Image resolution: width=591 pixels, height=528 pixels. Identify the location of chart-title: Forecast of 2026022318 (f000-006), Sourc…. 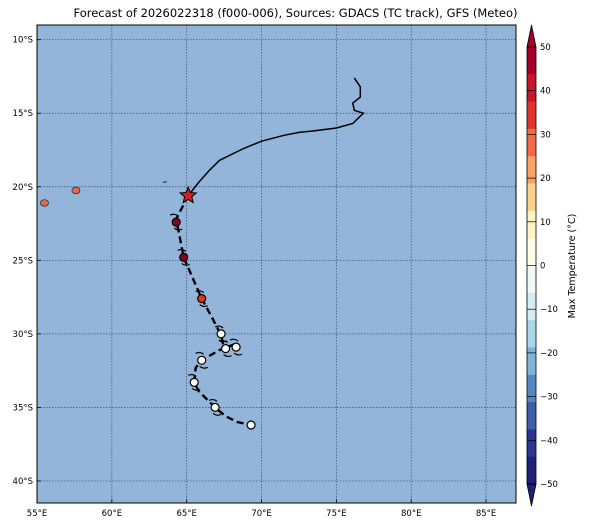
(295, 13).